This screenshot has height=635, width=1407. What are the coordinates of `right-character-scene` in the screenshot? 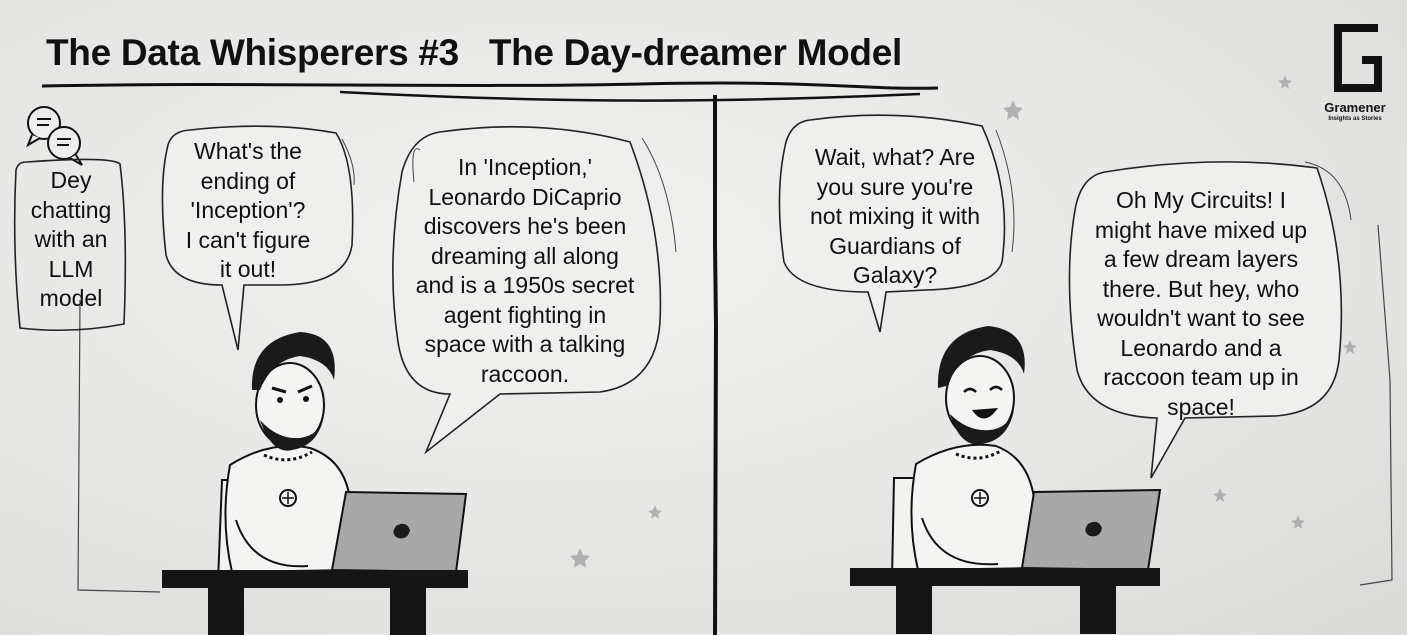 It's located at (1006, 480).